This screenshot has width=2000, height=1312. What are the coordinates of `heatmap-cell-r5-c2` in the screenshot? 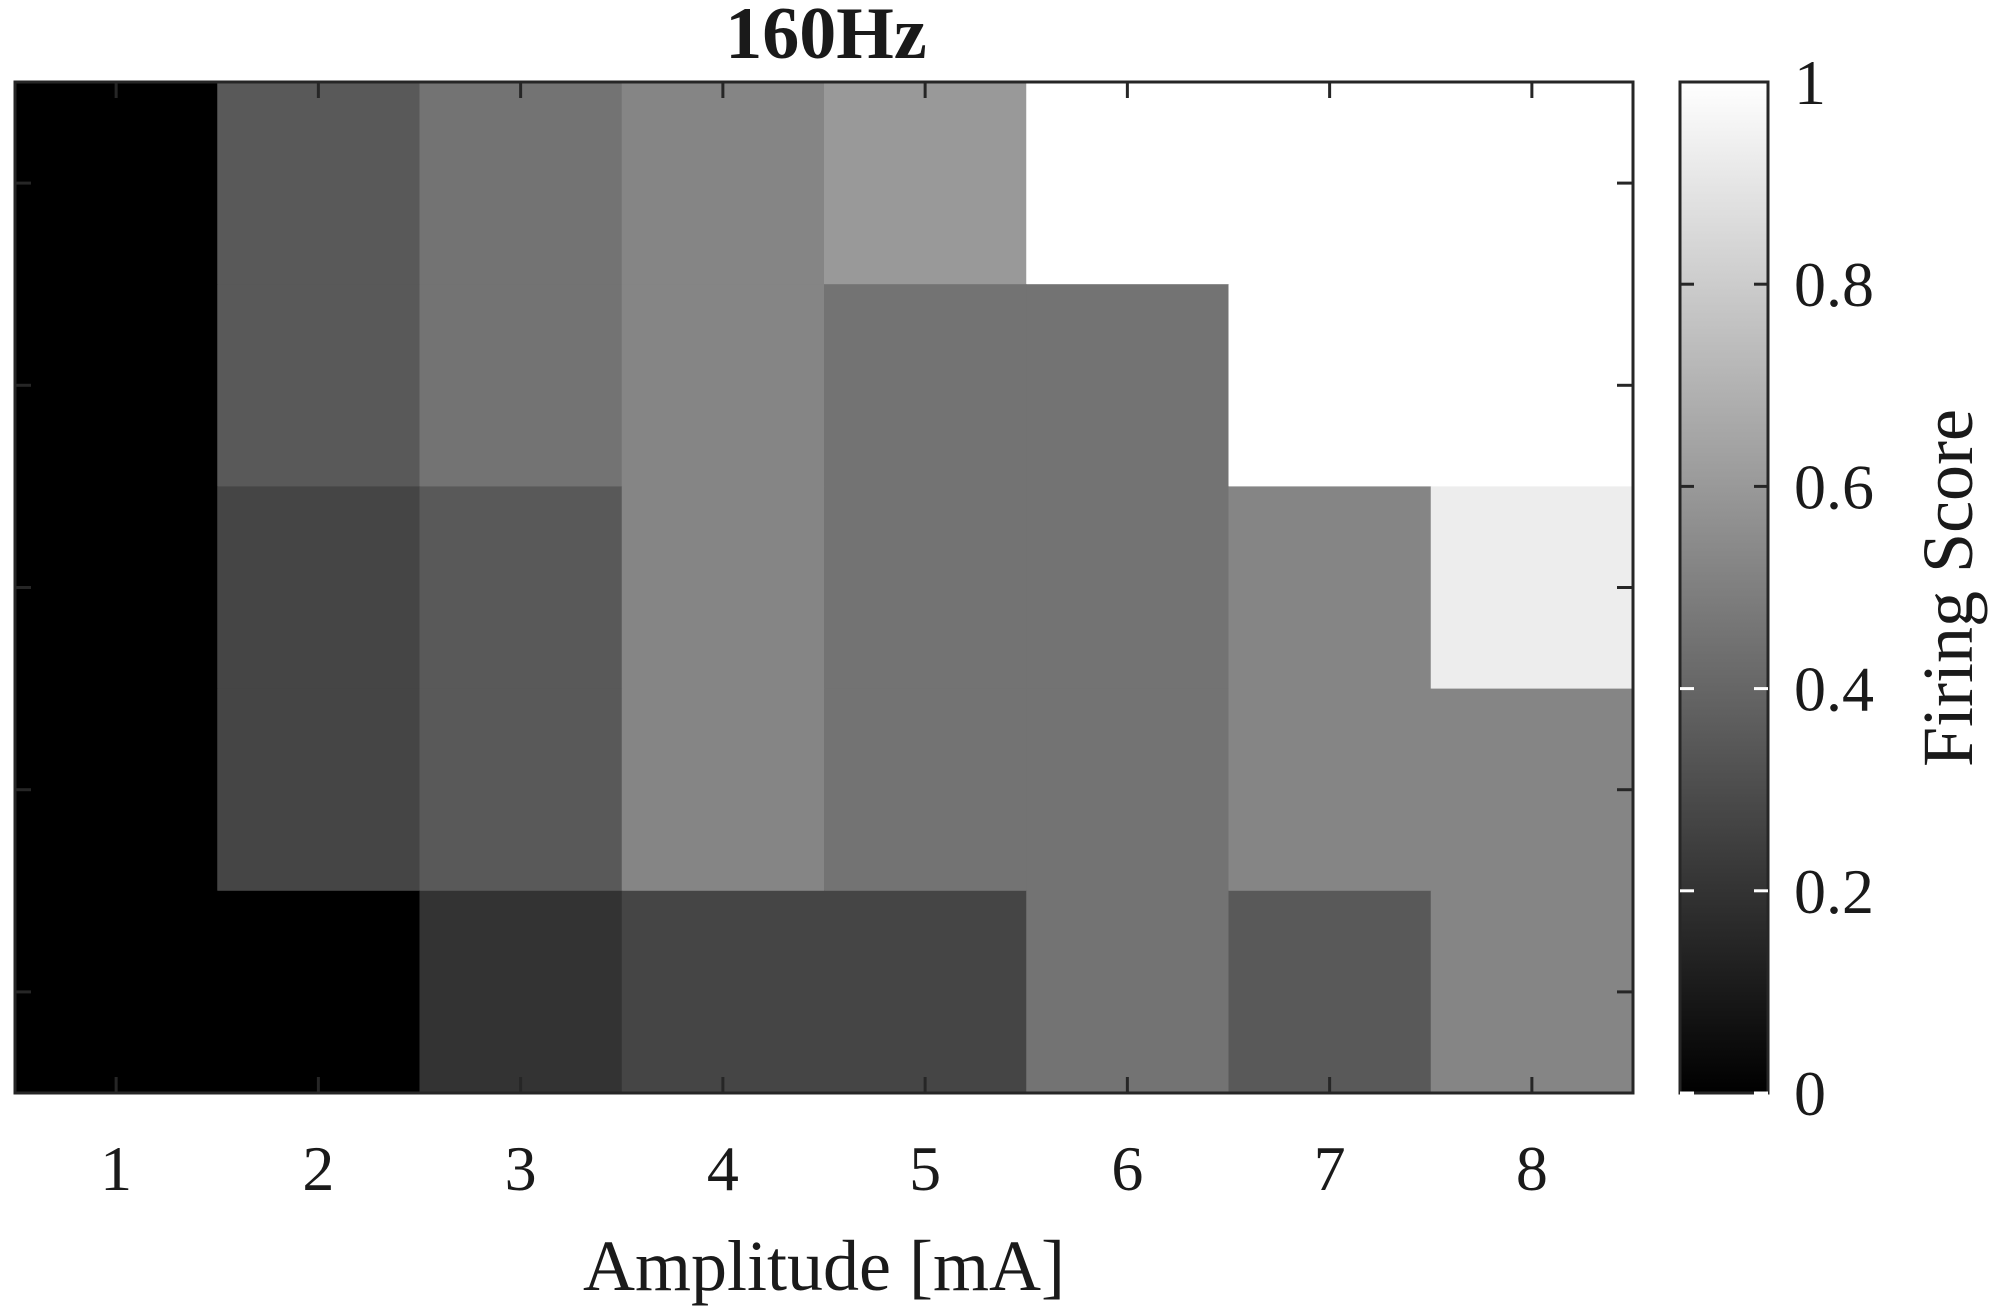 It's located at (319, 992).